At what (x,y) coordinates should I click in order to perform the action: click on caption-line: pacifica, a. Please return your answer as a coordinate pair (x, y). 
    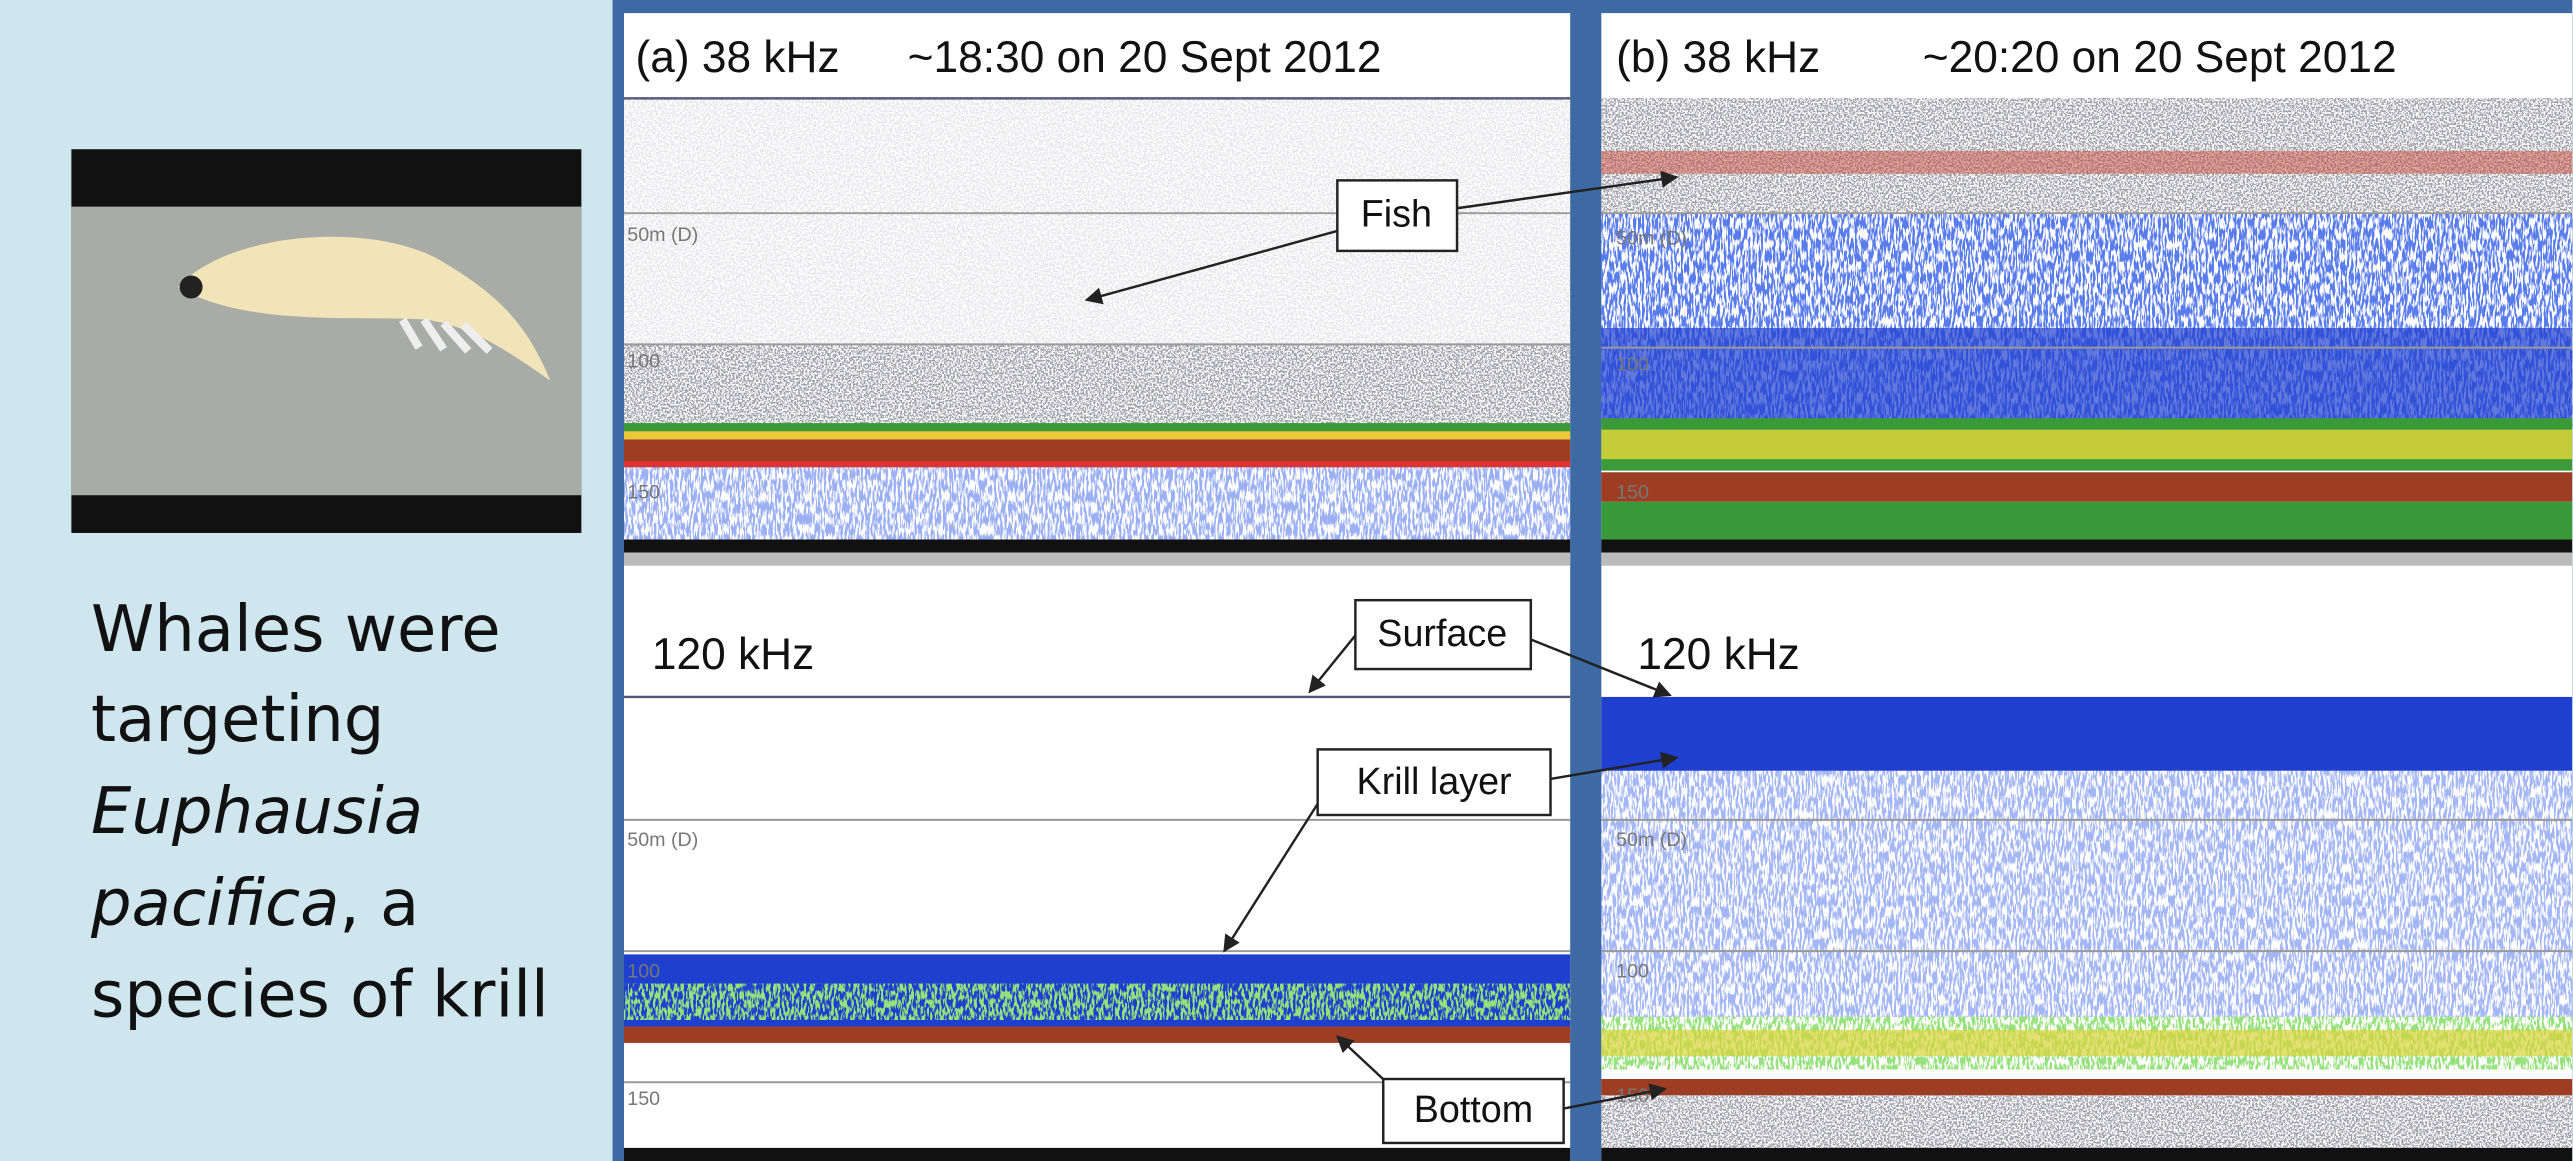
    Looking at the image, I should click on (254, 904).